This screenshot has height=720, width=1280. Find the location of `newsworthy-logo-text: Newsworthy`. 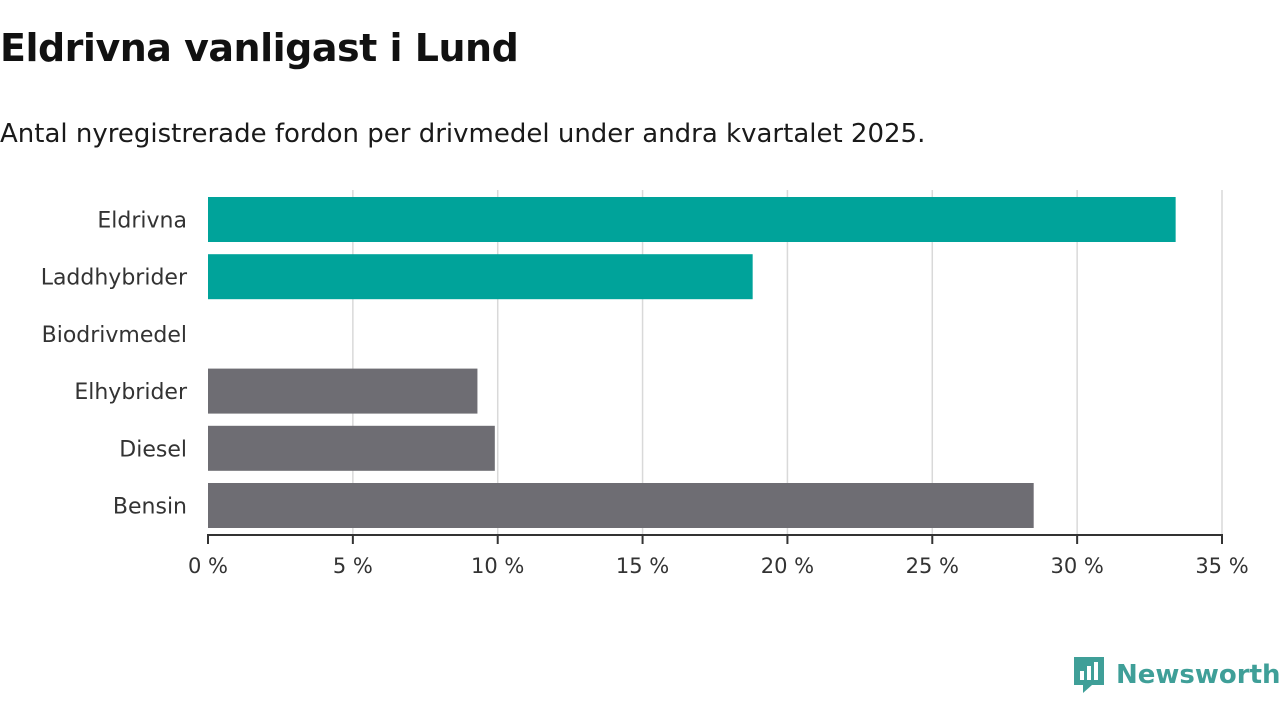

newsworthy-logo-text: Newsworthy is located at coordinates (1198, 675).